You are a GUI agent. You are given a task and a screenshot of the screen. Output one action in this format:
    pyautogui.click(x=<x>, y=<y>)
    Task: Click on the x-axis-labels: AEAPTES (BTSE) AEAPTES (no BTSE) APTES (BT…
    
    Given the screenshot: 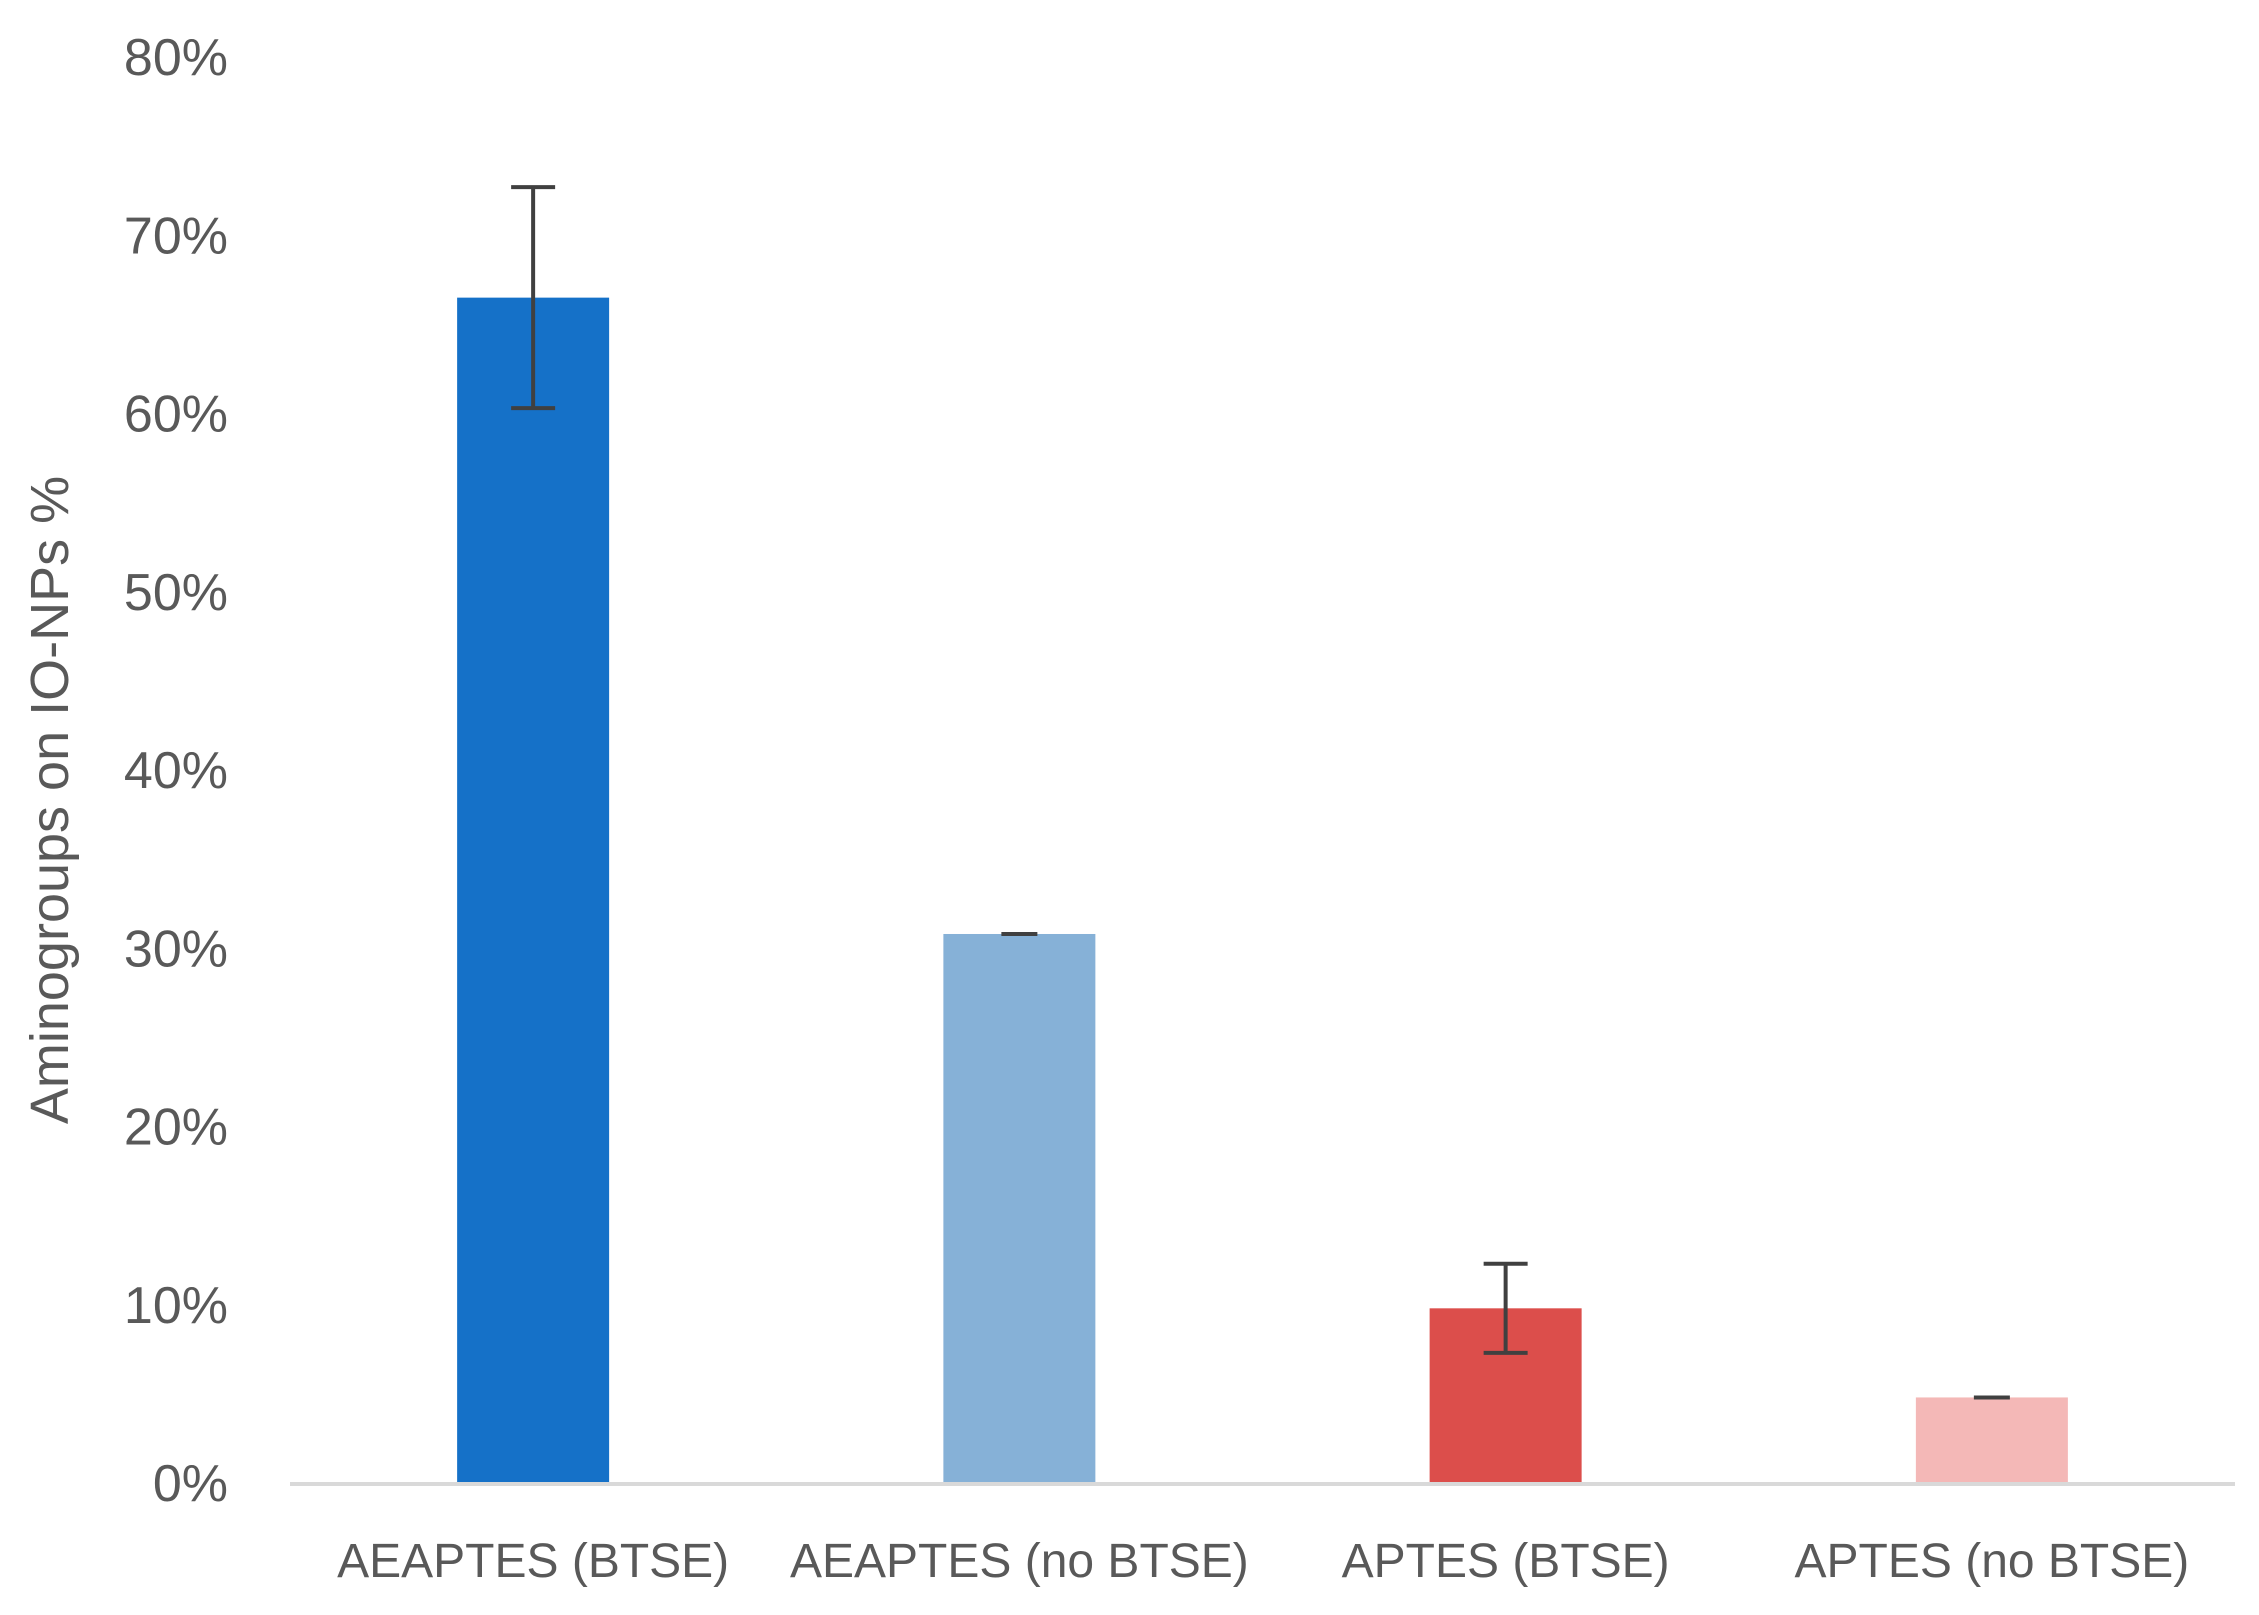 What is the action you would take?
    pyautogui.click(x=1263, y=1561)
    